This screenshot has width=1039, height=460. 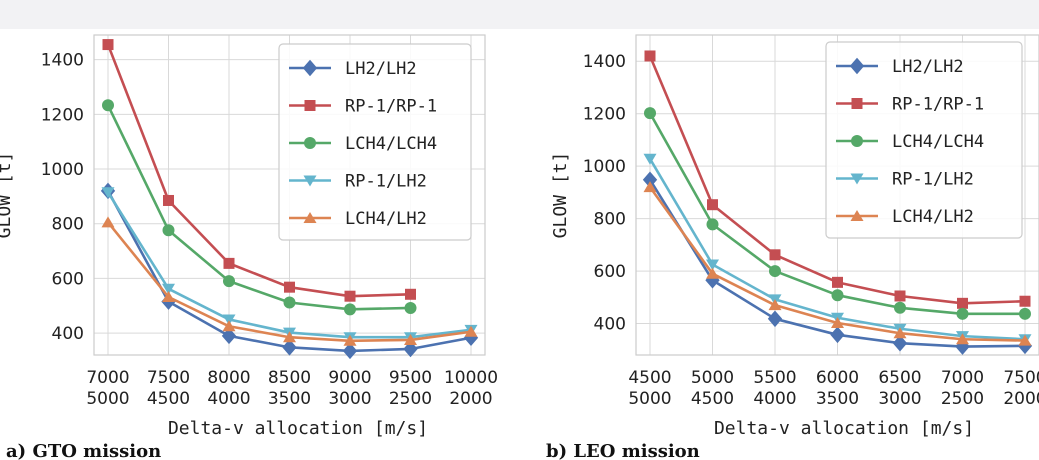 What do you see at coordinates (837, 399) in the screenshot?
I see `x-tick-label-bottom: 3500` at bounding box center [837, 399].